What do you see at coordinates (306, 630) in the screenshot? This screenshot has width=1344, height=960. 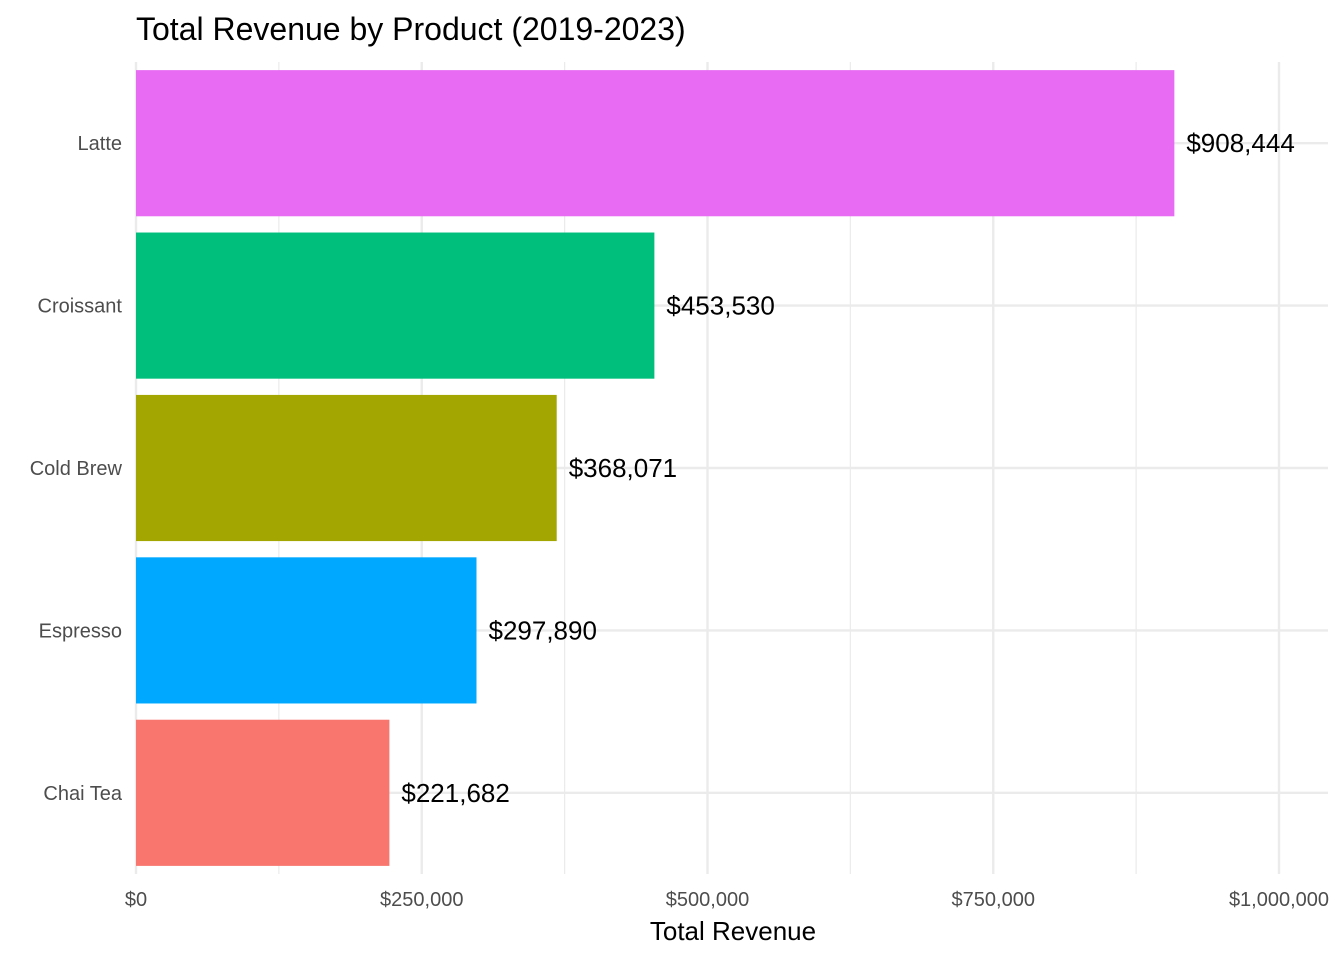 I see `bar-espresso` at bounding box center [306, 630].